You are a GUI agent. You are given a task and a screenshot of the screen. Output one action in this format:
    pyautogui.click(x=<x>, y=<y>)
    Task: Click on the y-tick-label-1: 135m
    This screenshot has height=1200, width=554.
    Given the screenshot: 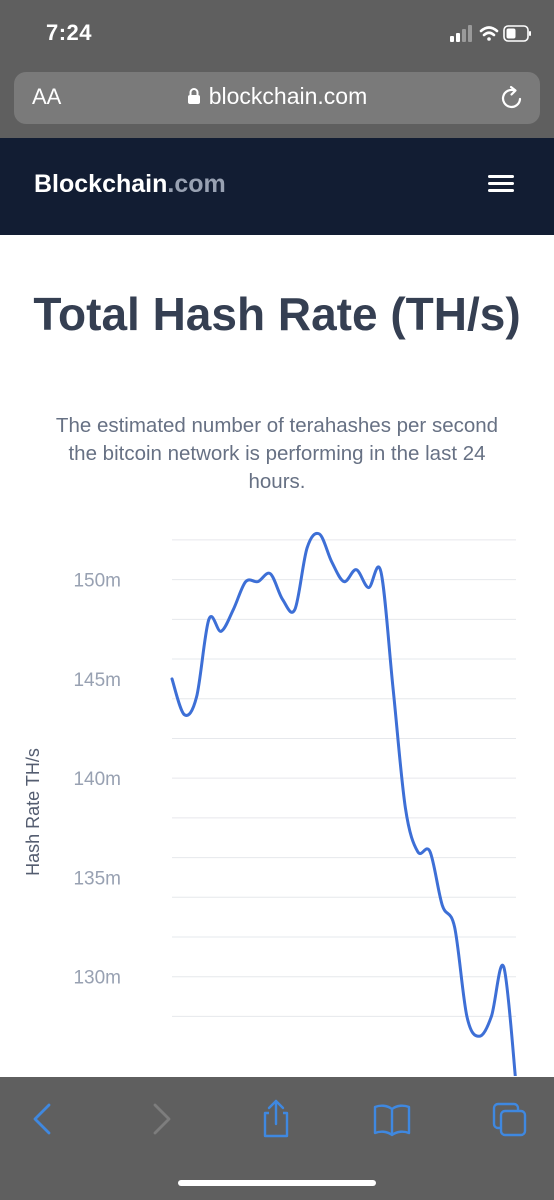 What is the action you would take?
    pyautogui.click(x=97, y=878)
    